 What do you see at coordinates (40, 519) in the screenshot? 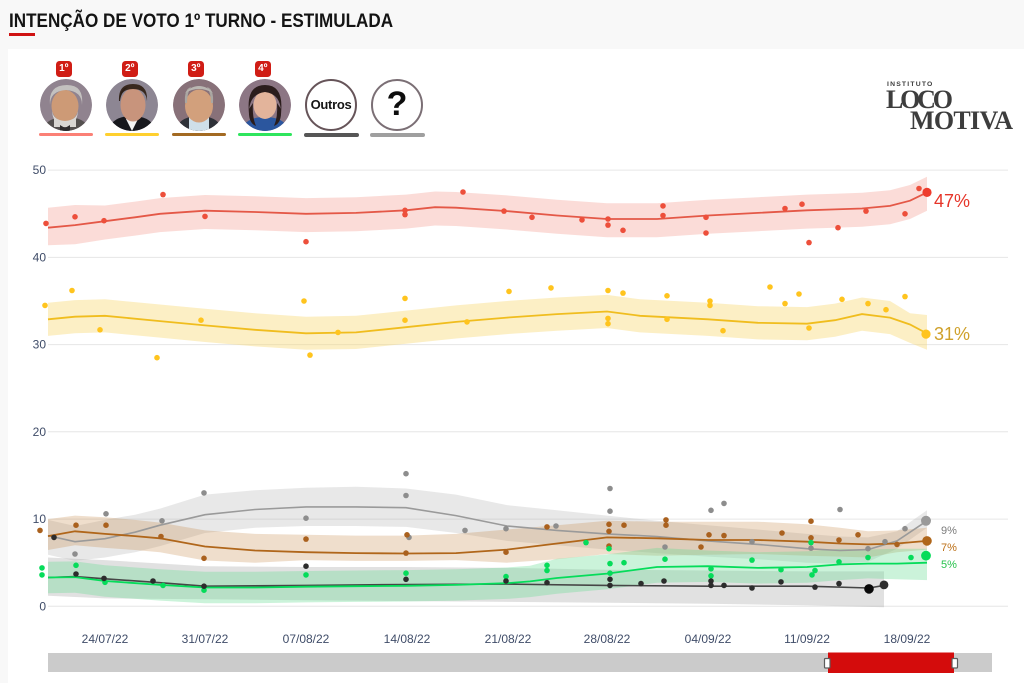
I see `svg-text: 10` at bounding box center [40, 519].